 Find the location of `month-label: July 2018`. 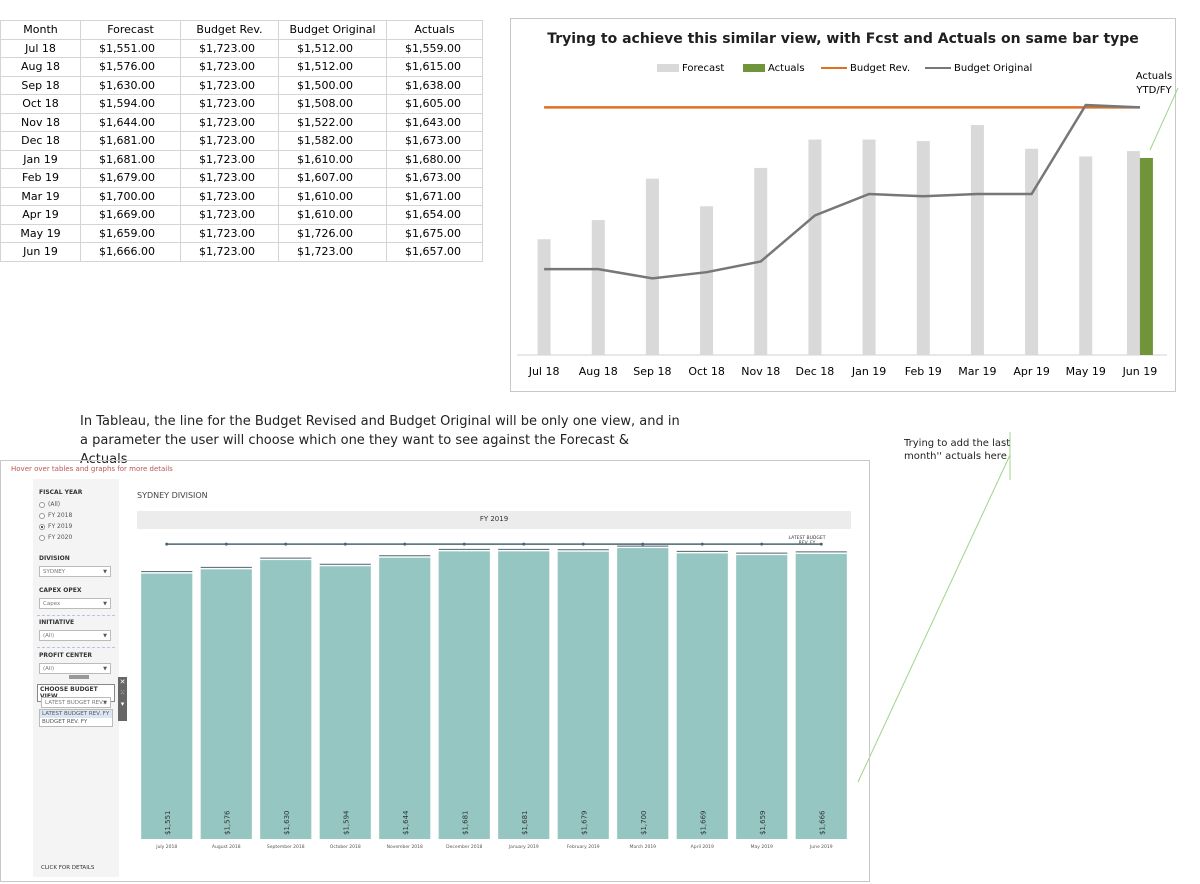

month-label: July 2018 is located at coordinates (167, 847).